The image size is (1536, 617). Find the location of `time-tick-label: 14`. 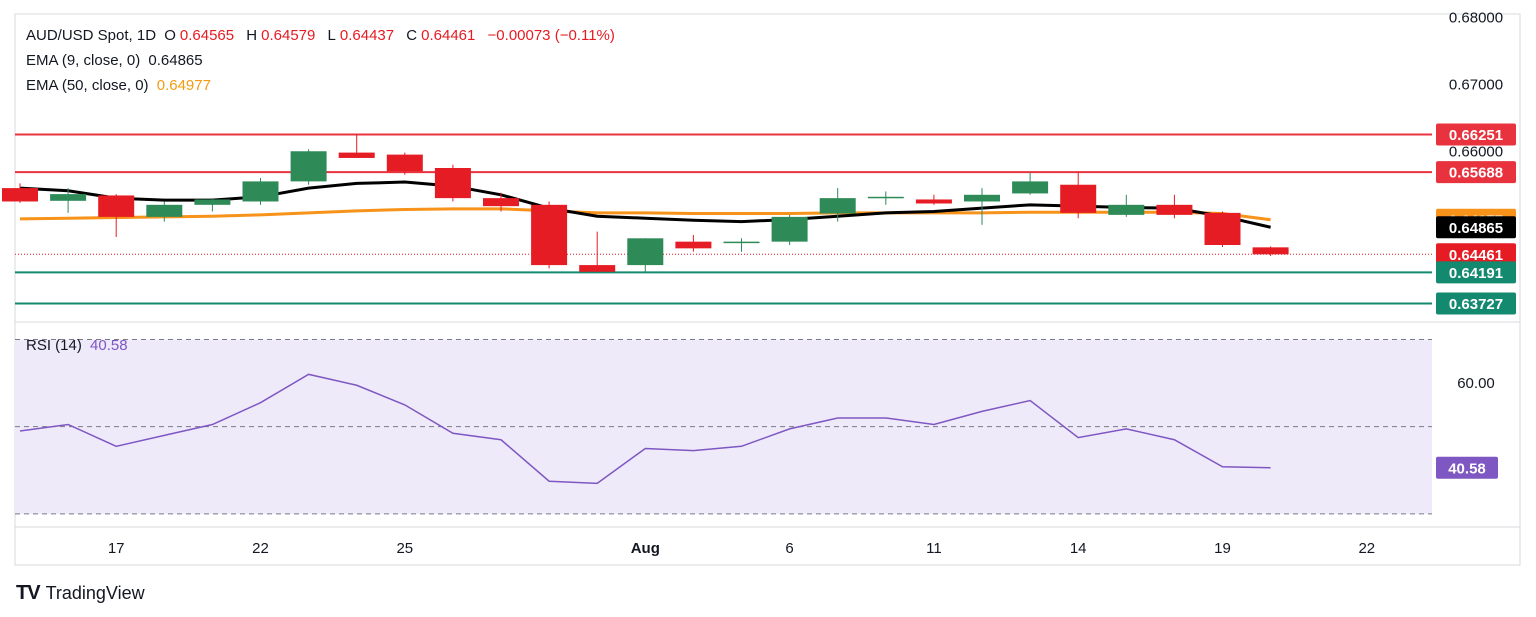

time-tick-label: 14 is located at coordinates (1078, 548).